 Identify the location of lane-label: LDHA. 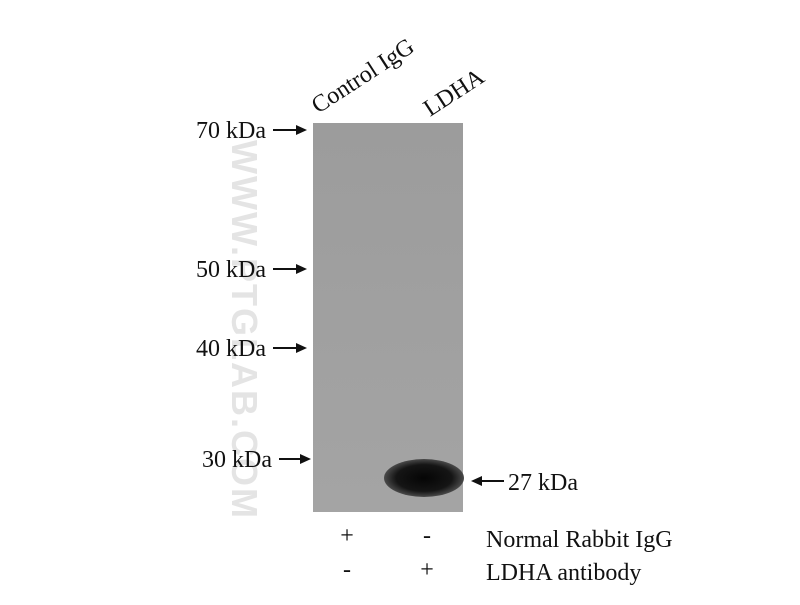
(454, 93).